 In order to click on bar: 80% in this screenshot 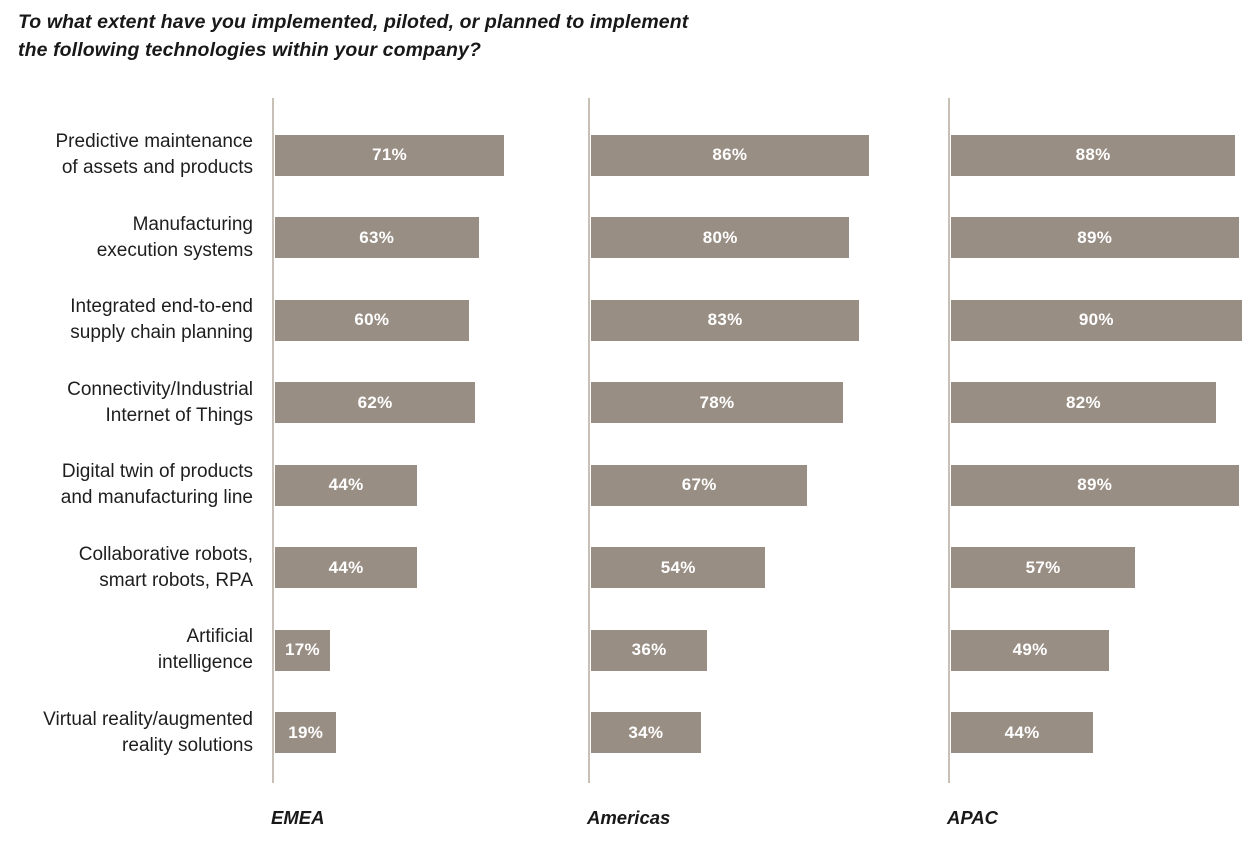, I will do `click(720, 238)`.